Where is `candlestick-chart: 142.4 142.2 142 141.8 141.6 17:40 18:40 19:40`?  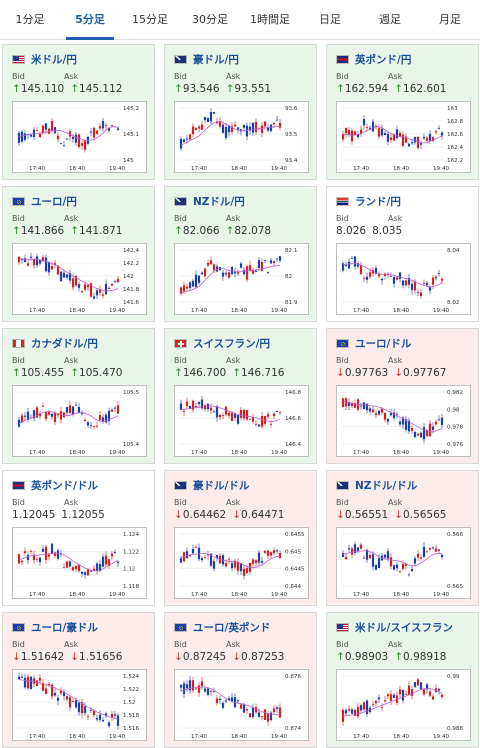
candlestick-chart: 142.4 142.2 142 141.8 141.6 17:40 18:40 19:40 is located at coordinates (79, 279).